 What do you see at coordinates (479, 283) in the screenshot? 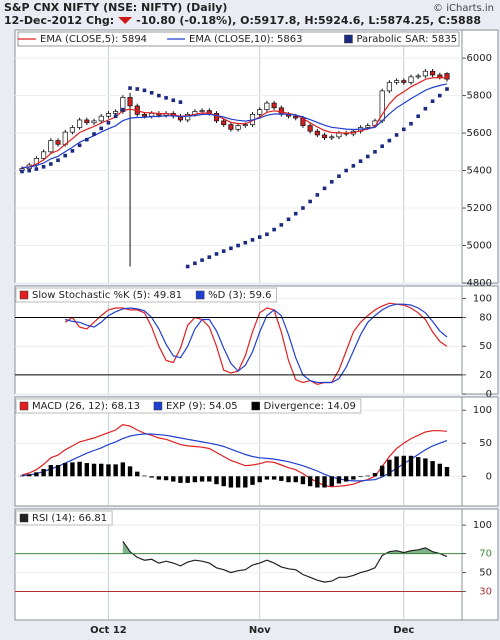
I see `y-tick-label: 4800` at bounding box center [479, 283].